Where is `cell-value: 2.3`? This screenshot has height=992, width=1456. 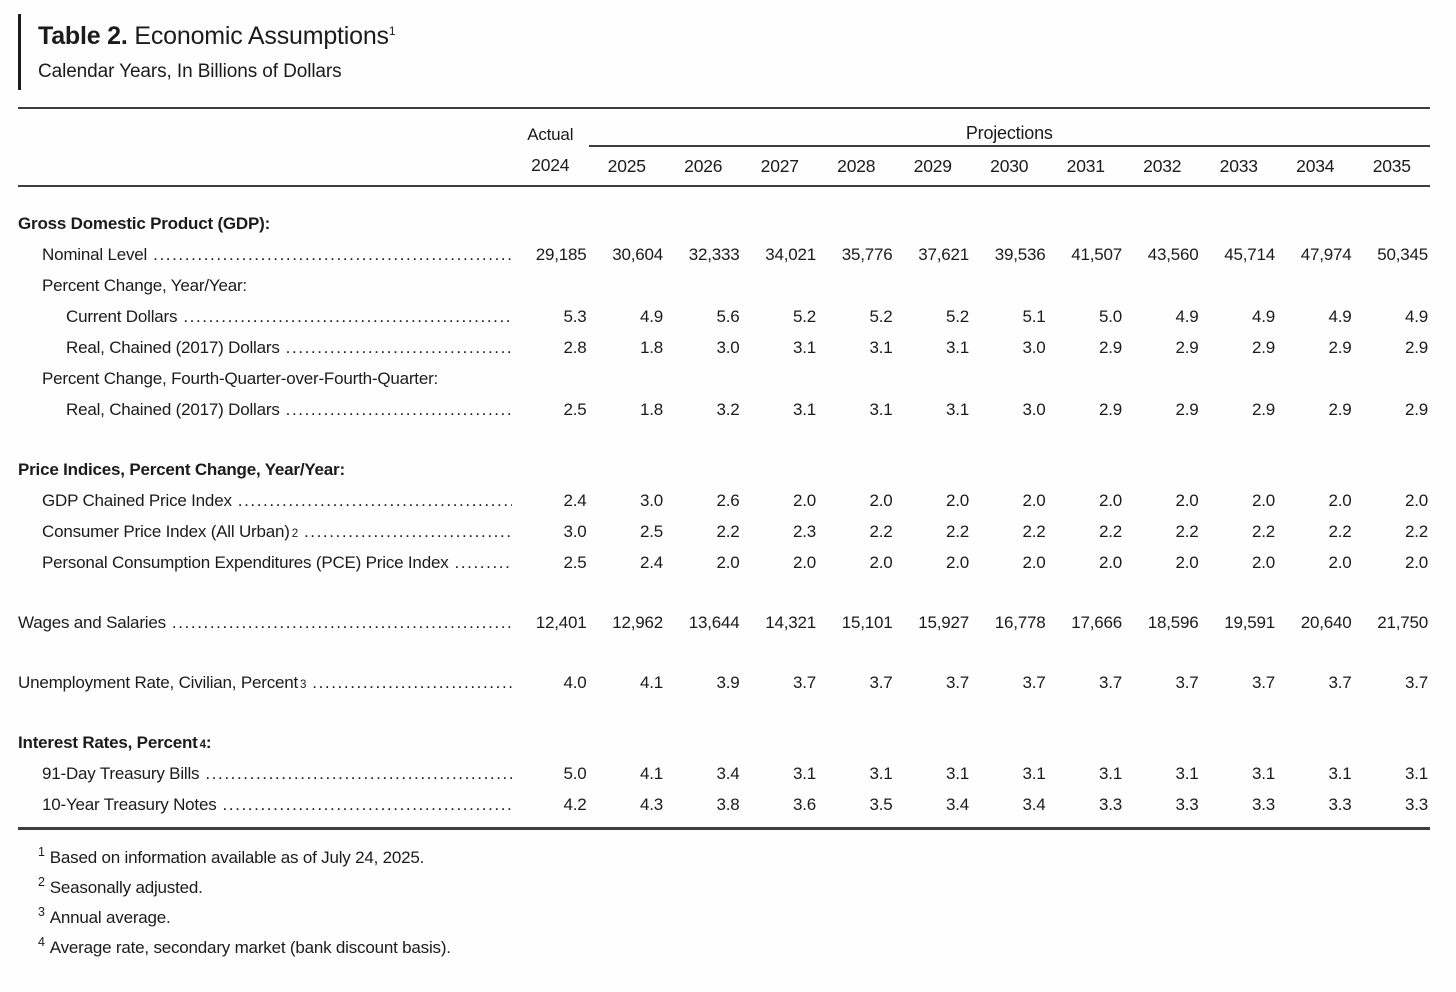 cell-value: 2.3 is located at coordinates (804, 531).